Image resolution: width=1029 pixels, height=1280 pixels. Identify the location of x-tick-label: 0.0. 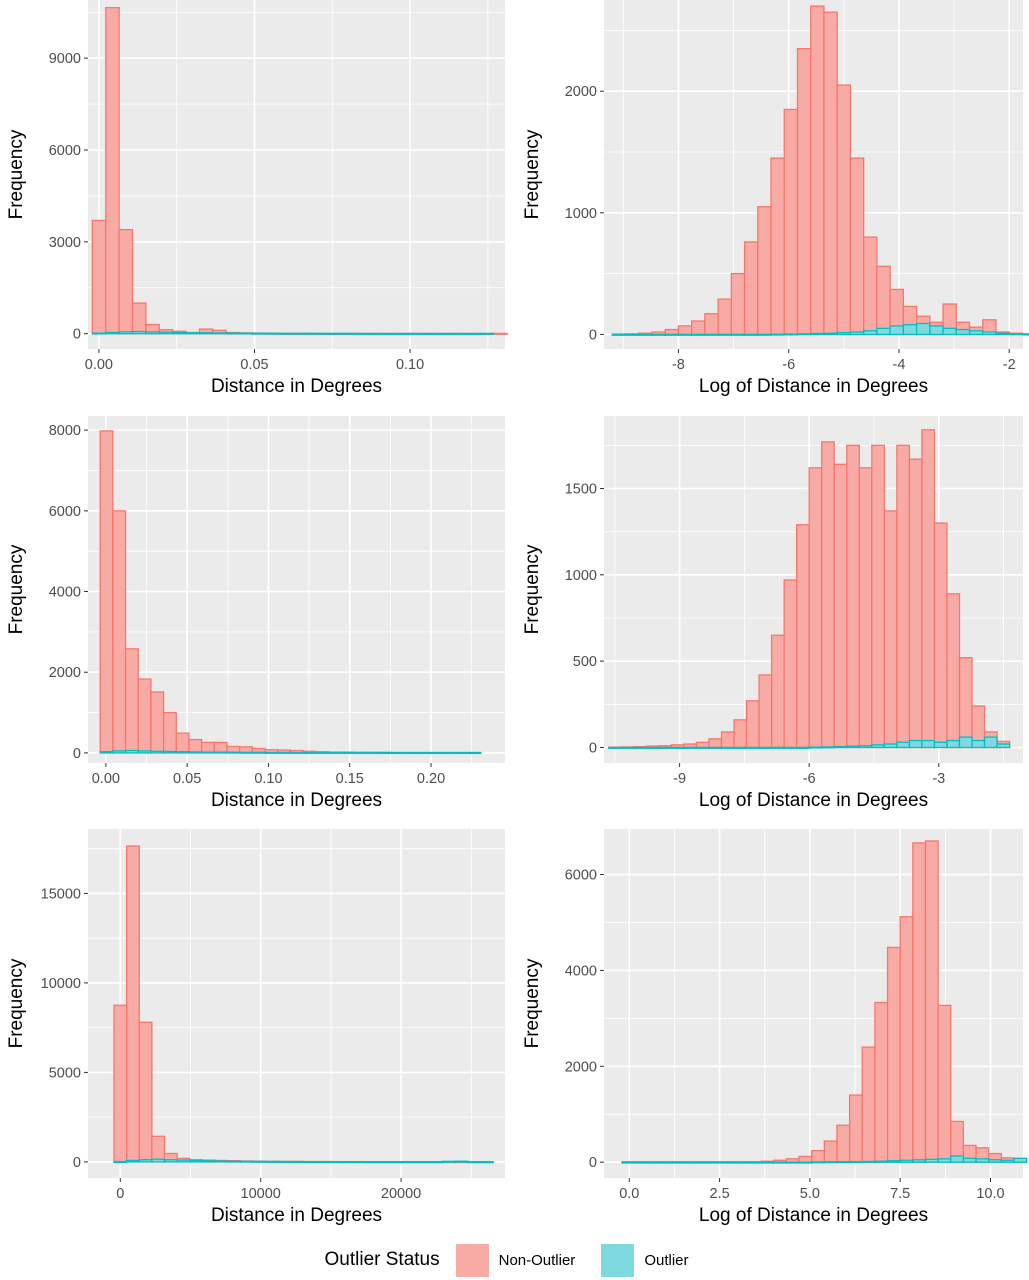
(629, 1194).